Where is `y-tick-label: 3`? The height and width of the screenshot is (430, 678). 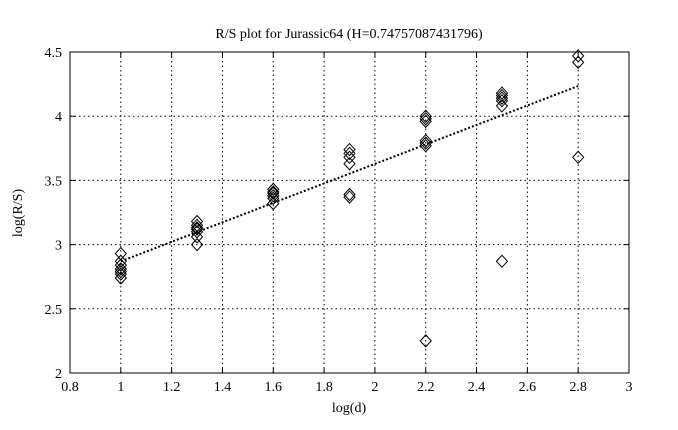 y-tick-label: 3 is located at coordinates (58, 246).